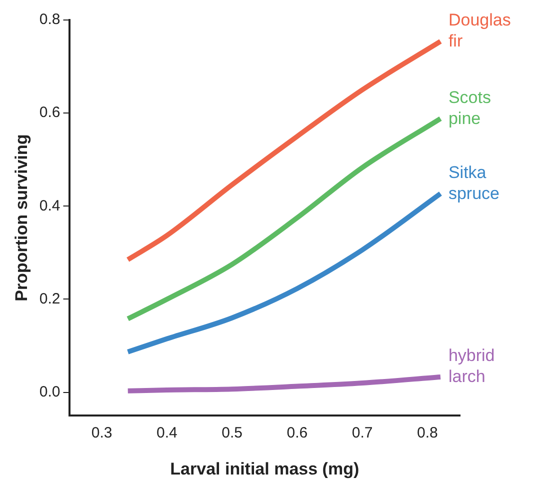 This screenshot has height=492, width=548. What do you see at coordinates (232, 433) in the screenshot?
I see `x-tick-label: 0.5` at bounding box center [232, 433].